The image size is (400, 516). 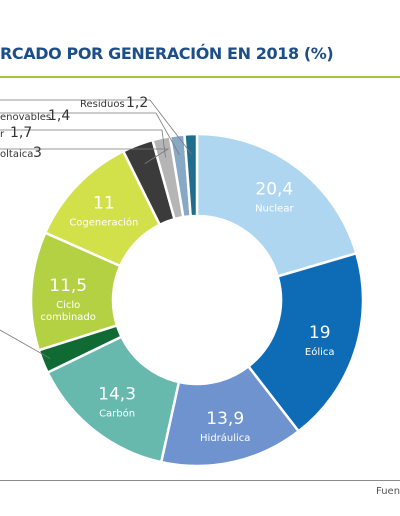 What do you see at coordinates (320, 333) in the screenshot?
I see `value-label-eolica-1: 19` at bounding box center [320, 333].